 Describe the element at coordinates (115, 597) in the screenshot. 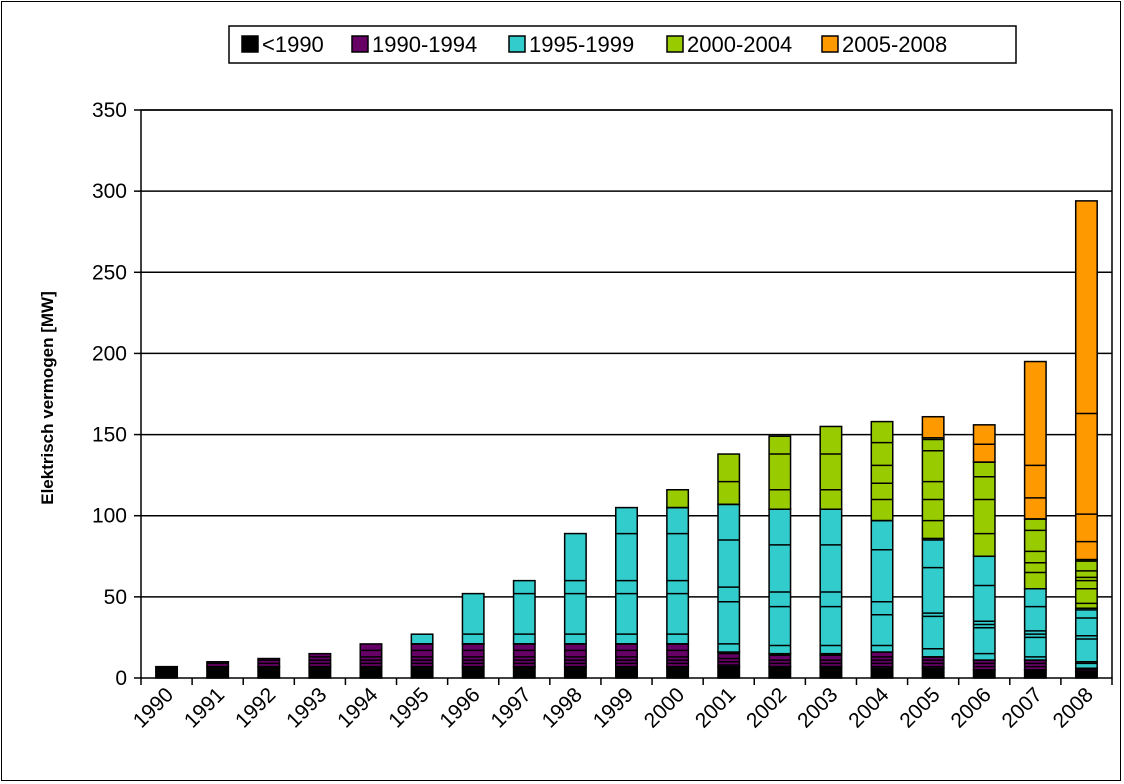

I see `y-tick-label: 50` at that location.